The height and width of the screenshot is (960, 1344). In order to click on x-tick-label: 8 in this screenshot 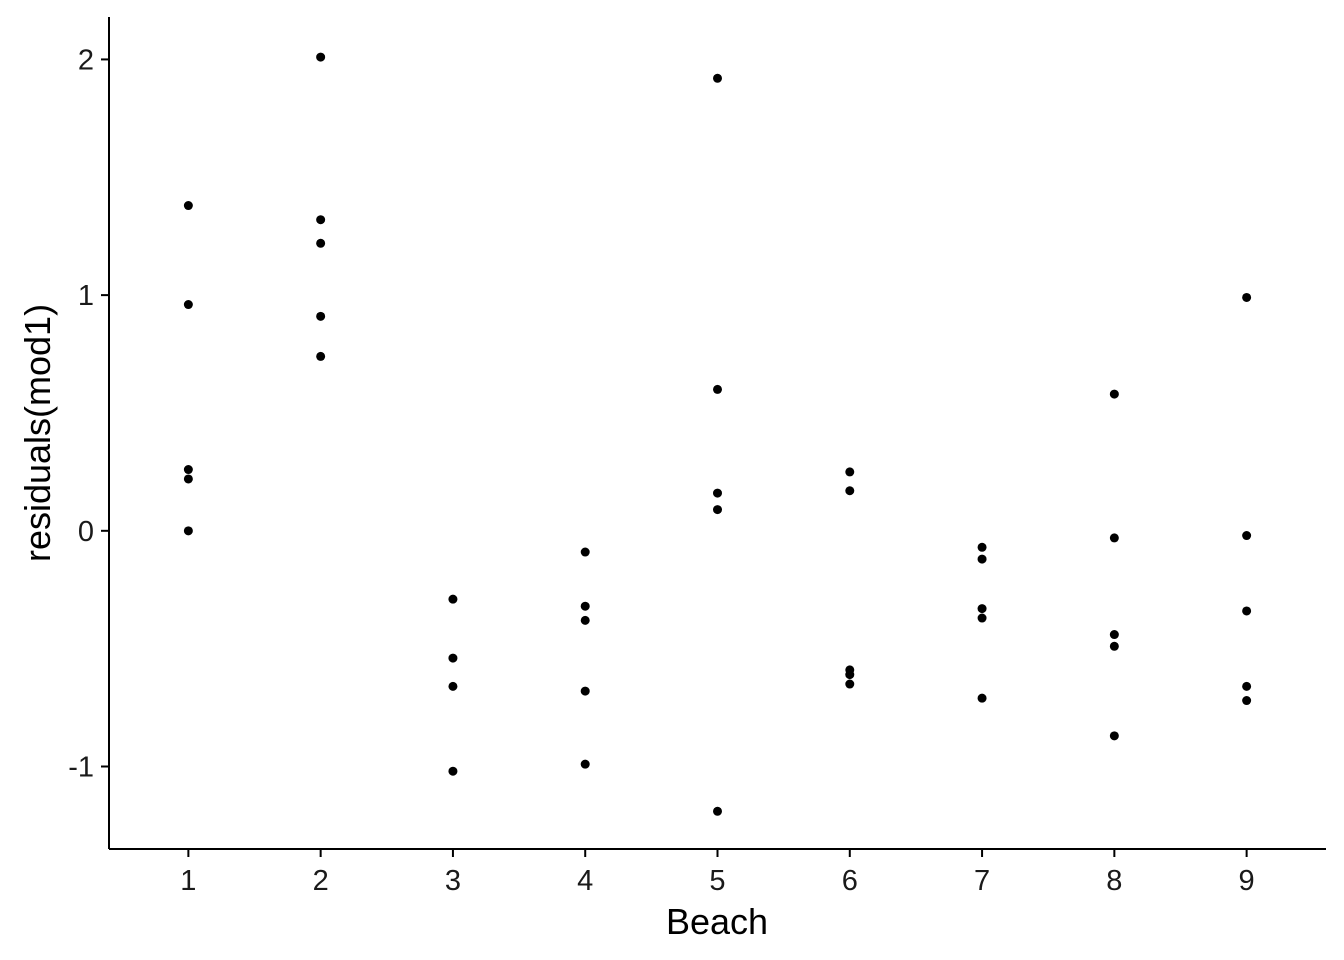, I will do `click(1114, 881)`.